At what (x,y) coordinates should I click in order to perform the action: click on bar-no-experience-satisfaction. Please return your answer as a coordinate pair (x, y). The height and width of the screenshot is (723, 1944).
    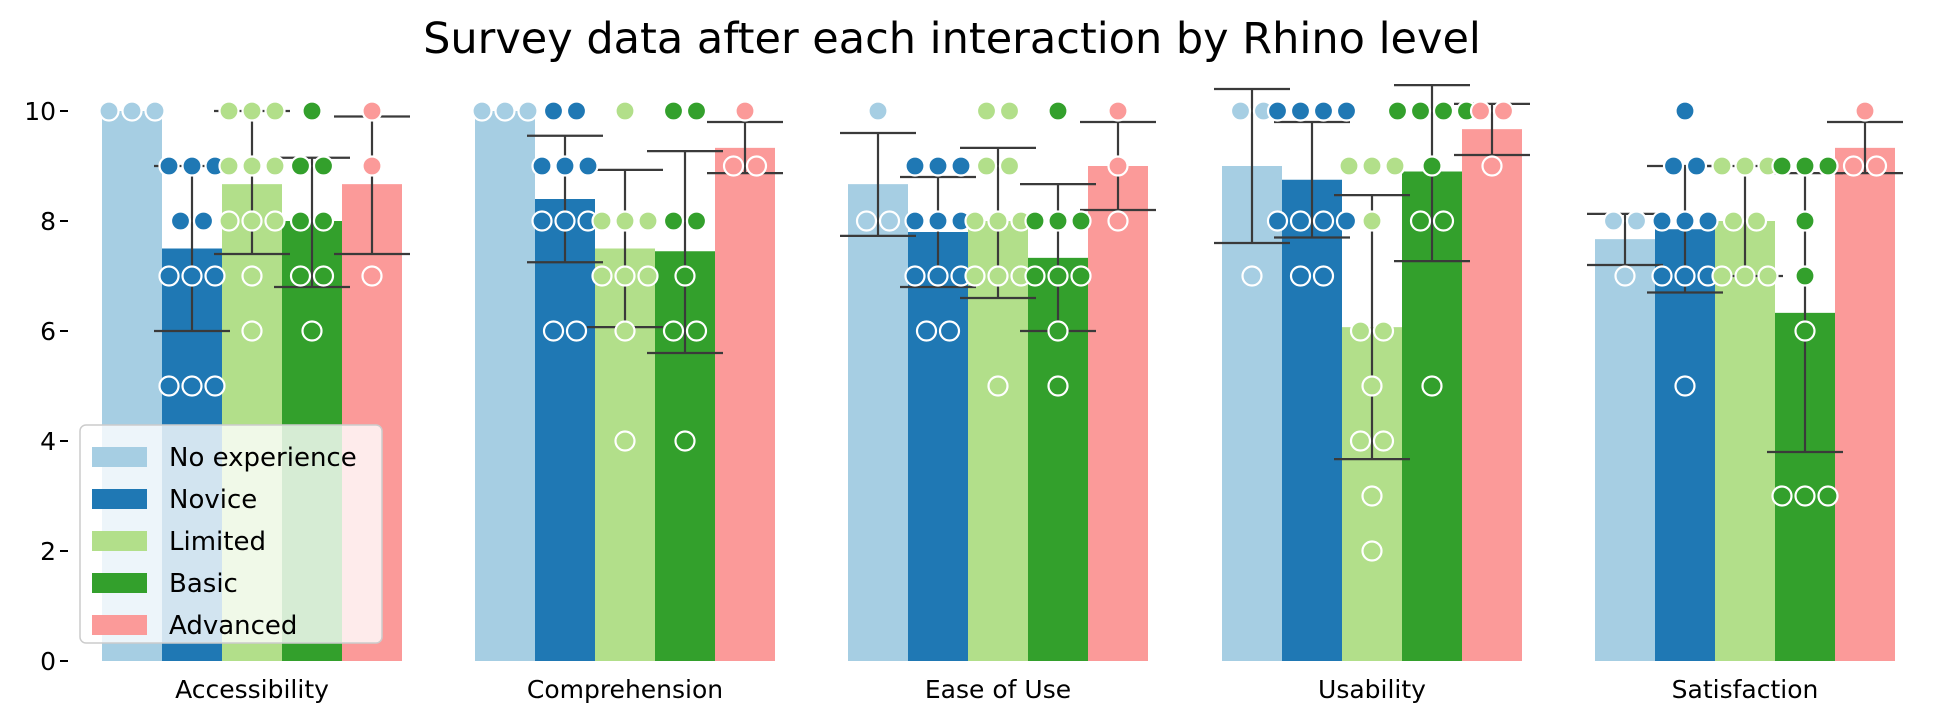
    Looking at the image, I should click on (1625, 450).